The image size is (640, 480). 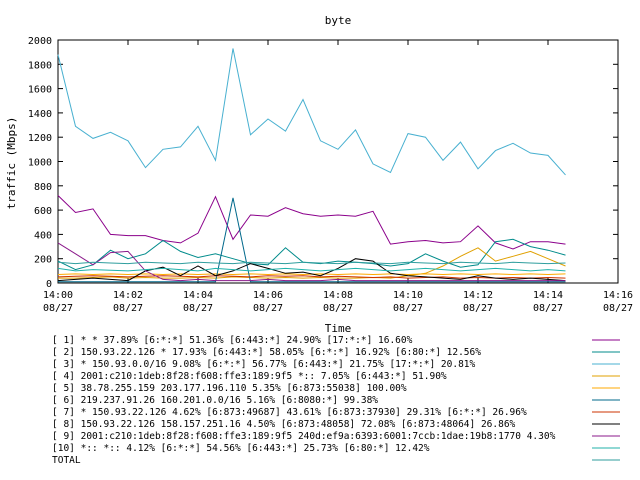 I want to click on y-tick-label: 800, so click(x=43, y=187).